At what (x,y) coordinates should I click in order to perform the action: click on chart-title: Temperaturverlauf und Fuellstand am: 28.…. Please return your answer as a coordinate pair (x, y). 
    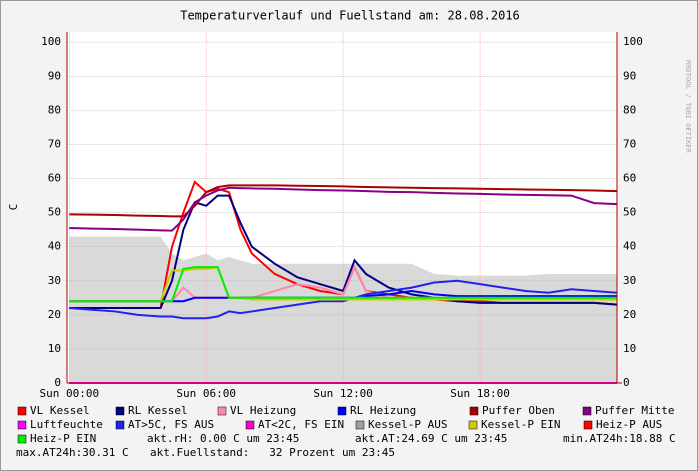
    Looking at the image, I should click on (350, 16).